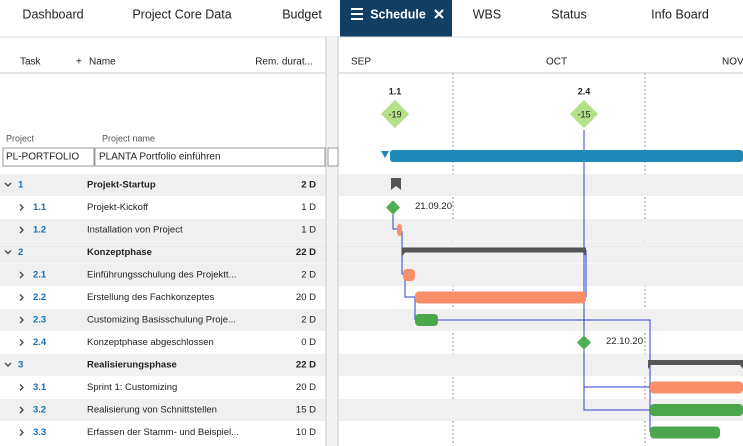  What do you see at coordinates (40, 275) in the screenshot?
I see `task-id: 2.1` at bounding box center [40, 275].